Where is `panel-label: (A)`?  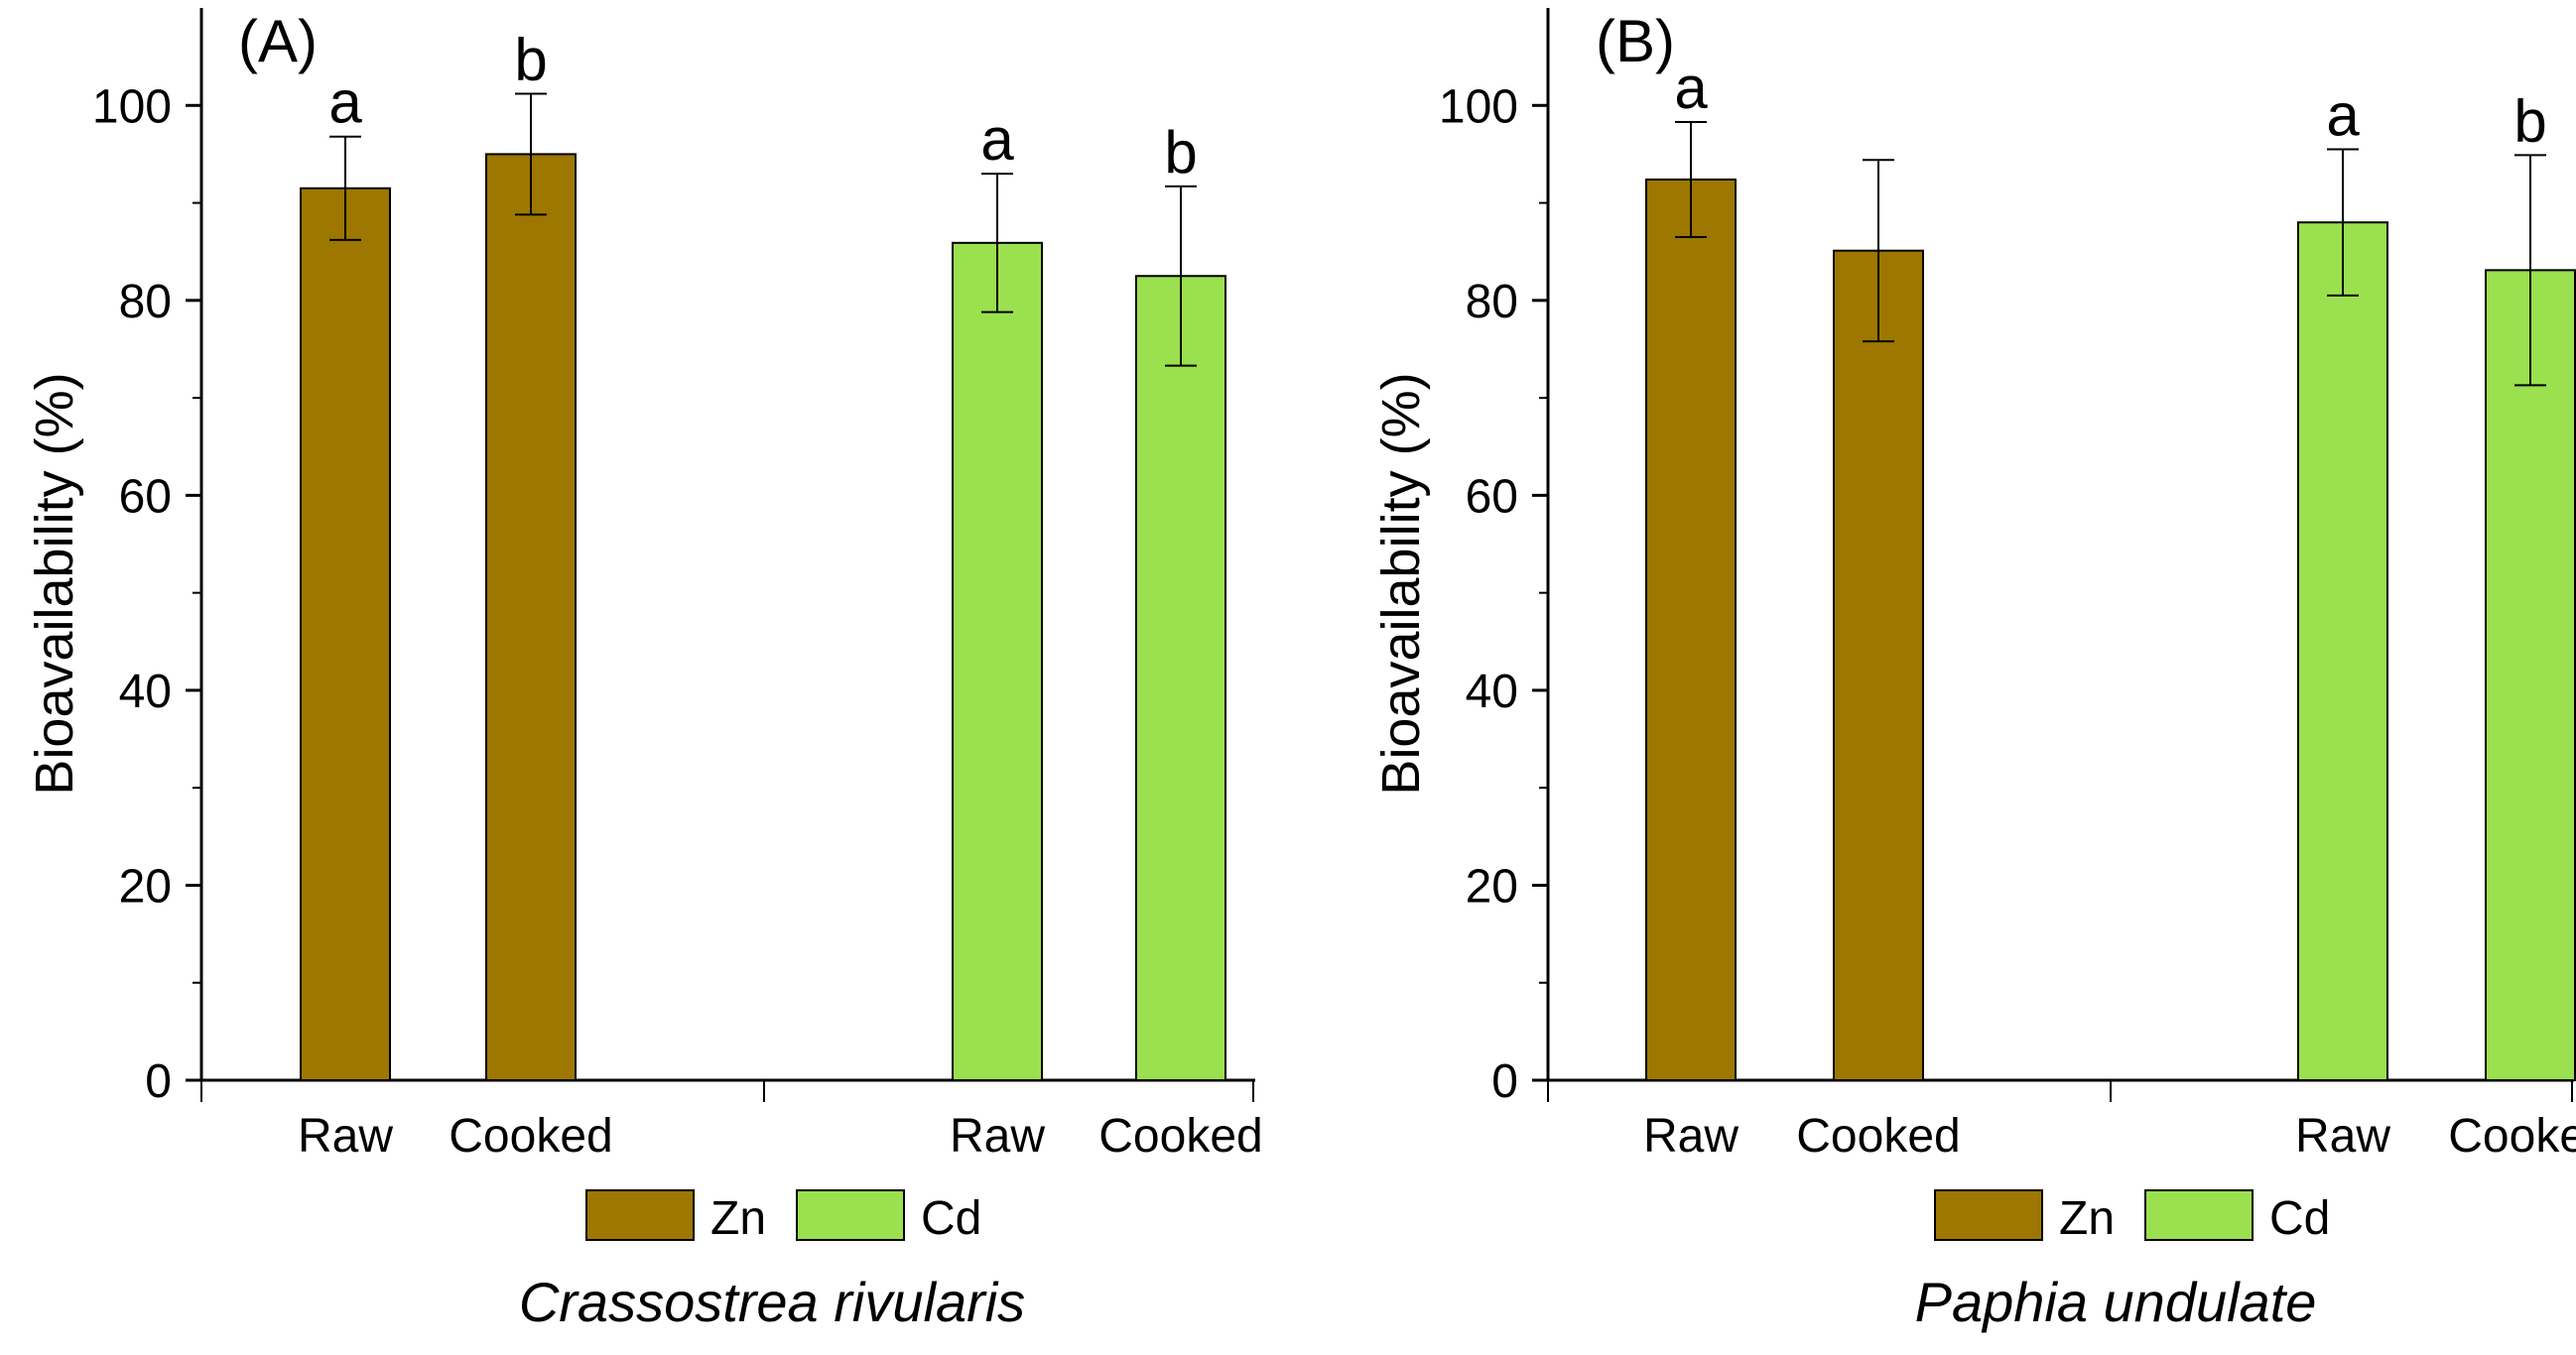
panel-label: (A) is located at coordinates (278, 41).